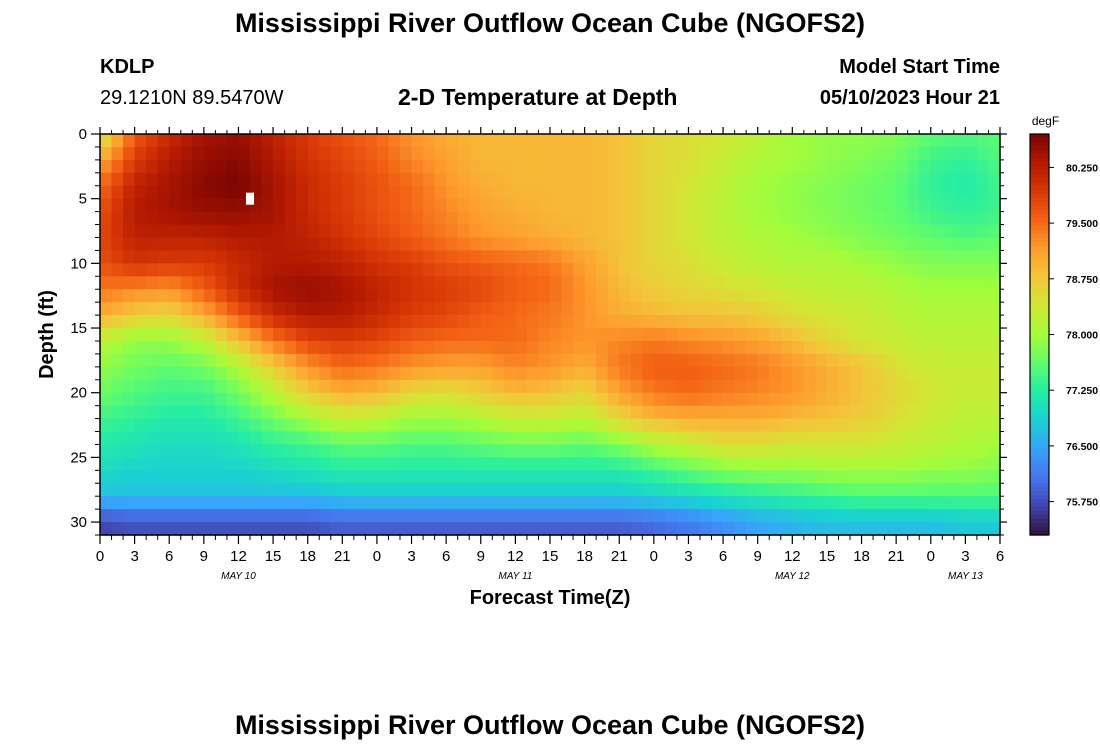  I want to click on y-axis-label: Depth (ft), so click(47, 334).